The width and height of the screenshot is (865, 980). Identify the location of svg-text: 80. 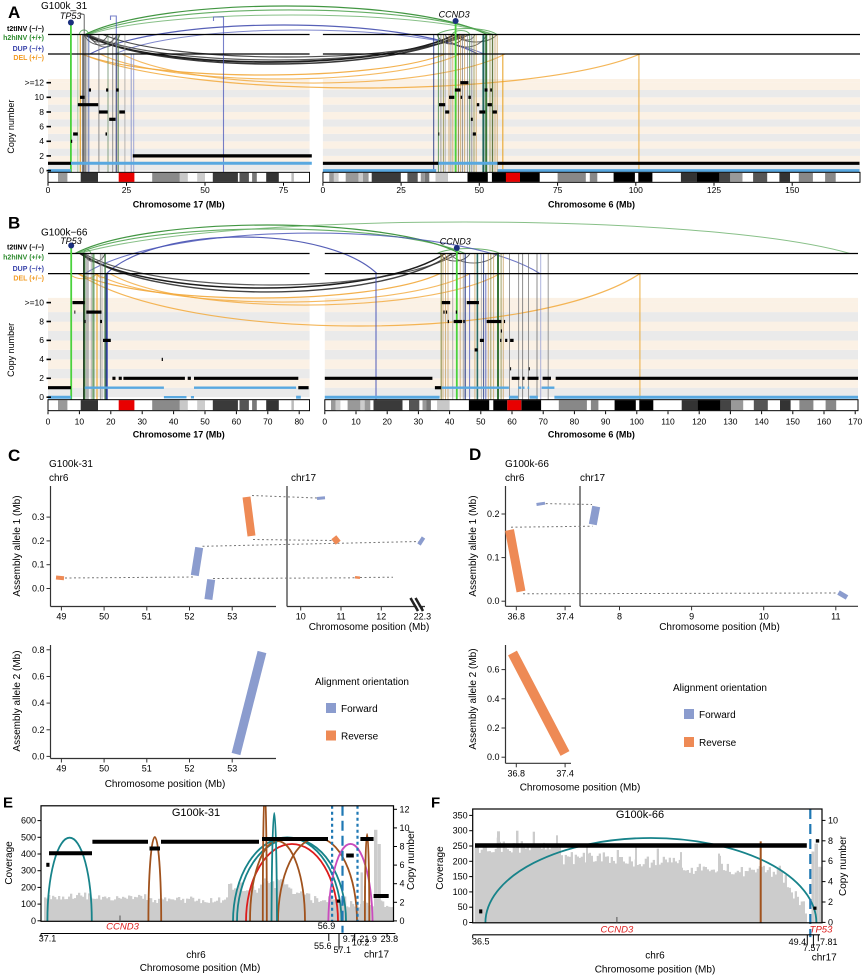
(575, 422).